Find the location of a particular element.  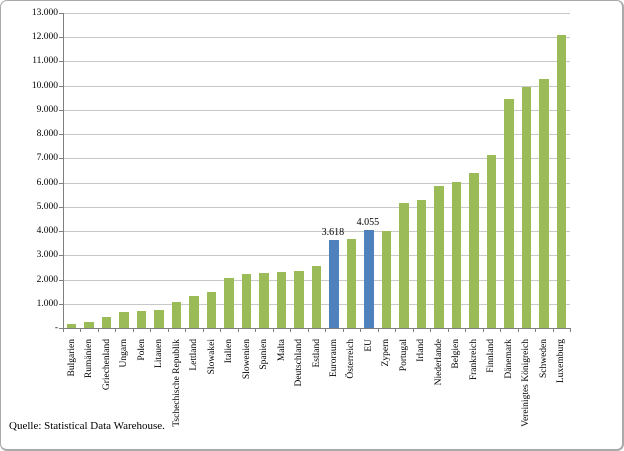

x-axis-label-text: Finnland is located at coordinates (491, 356).